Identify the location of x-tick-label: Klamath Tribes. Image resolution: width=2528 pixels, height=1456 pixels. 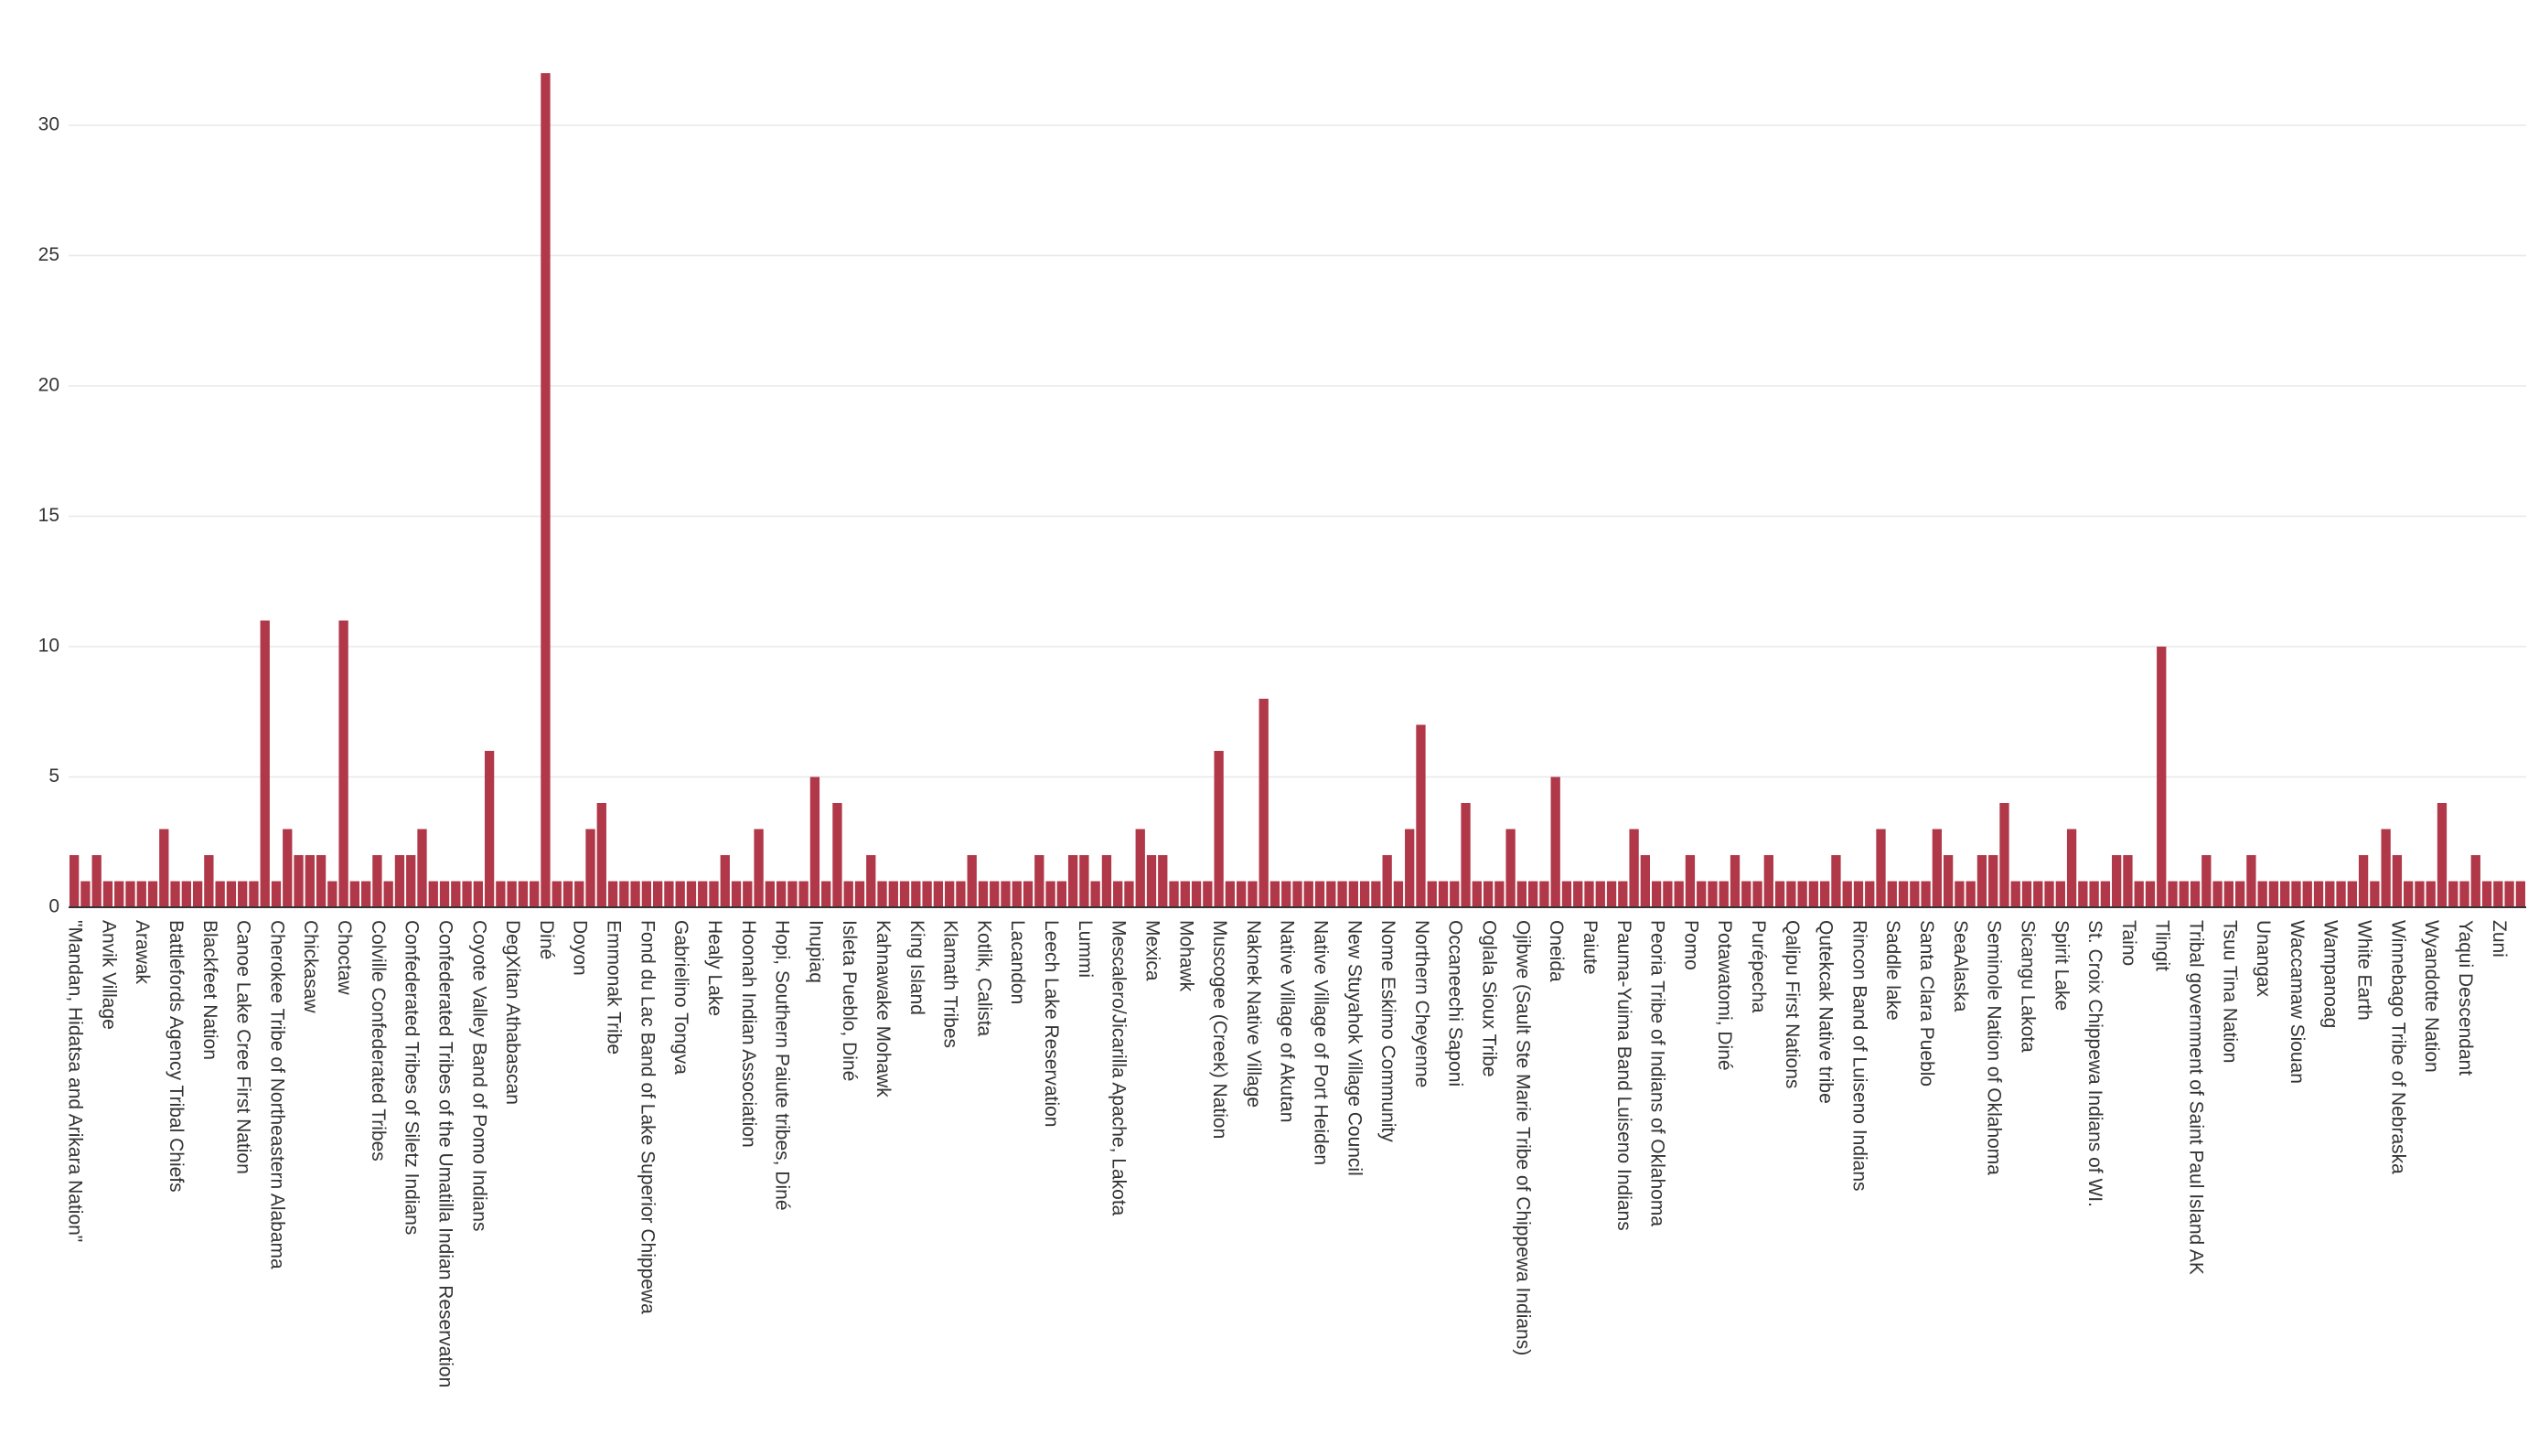
(951, 984).